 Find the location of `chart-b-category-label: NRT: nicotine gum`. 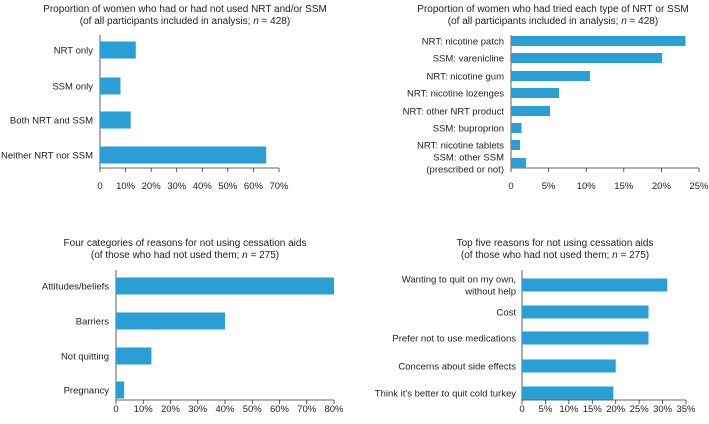

chart-b-category-label: NRT: nicotine gum is located at coordinates (466, 77).